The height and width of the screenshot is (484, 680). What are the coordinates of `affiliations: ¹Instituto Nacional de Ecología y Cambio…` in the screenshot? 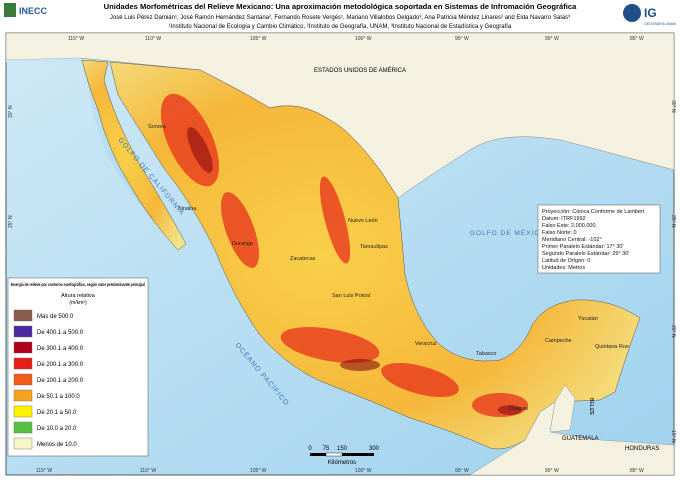 It's located at (340, 27).